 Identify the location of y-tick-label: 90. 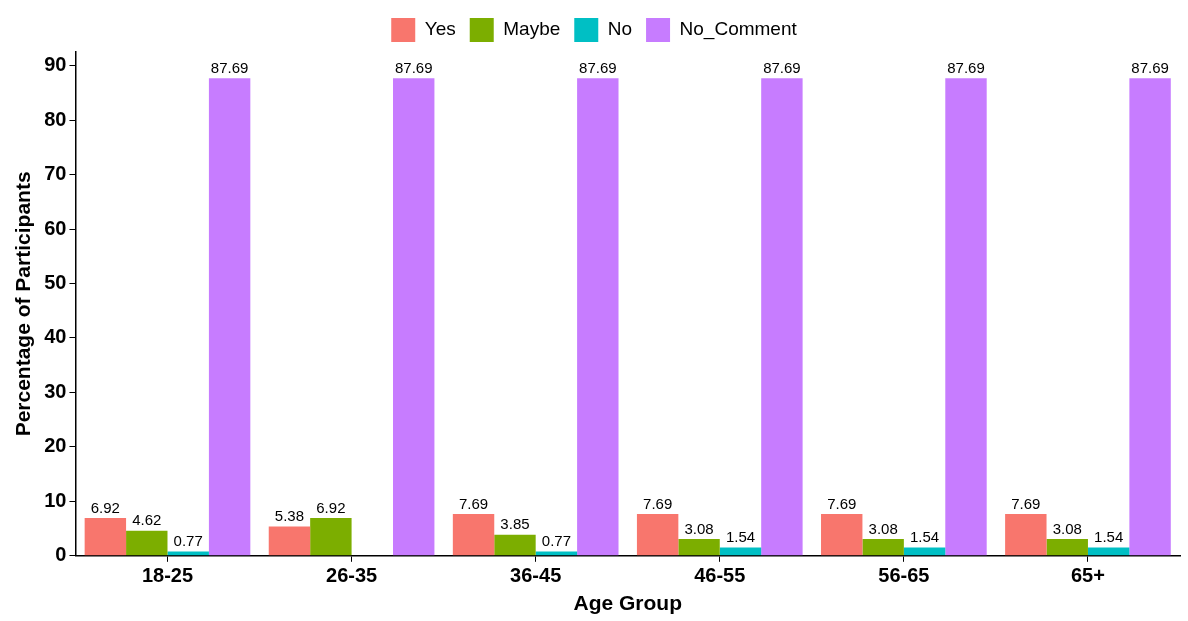
(55, 64).